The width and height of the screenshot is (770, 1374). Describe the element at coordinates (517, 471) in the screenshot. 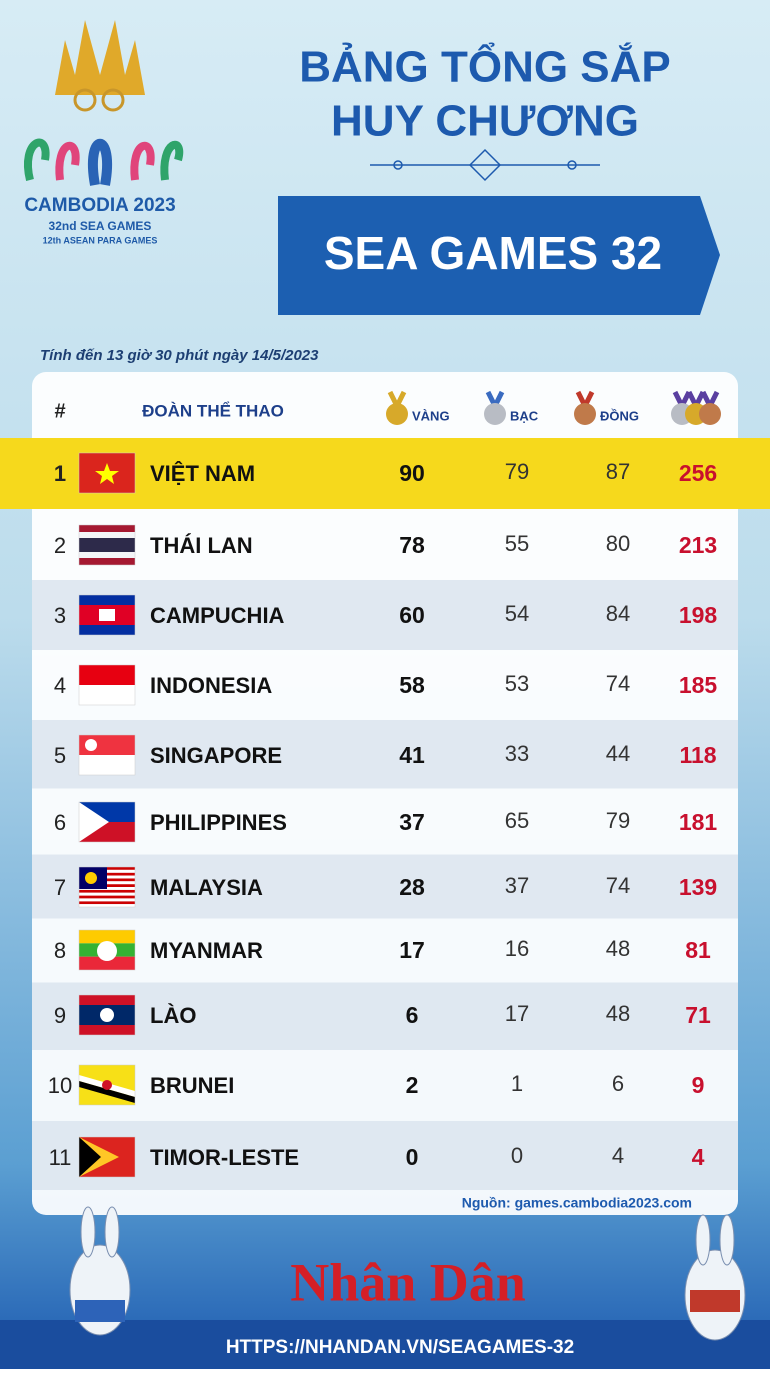

I see `silver: 79` at that location.